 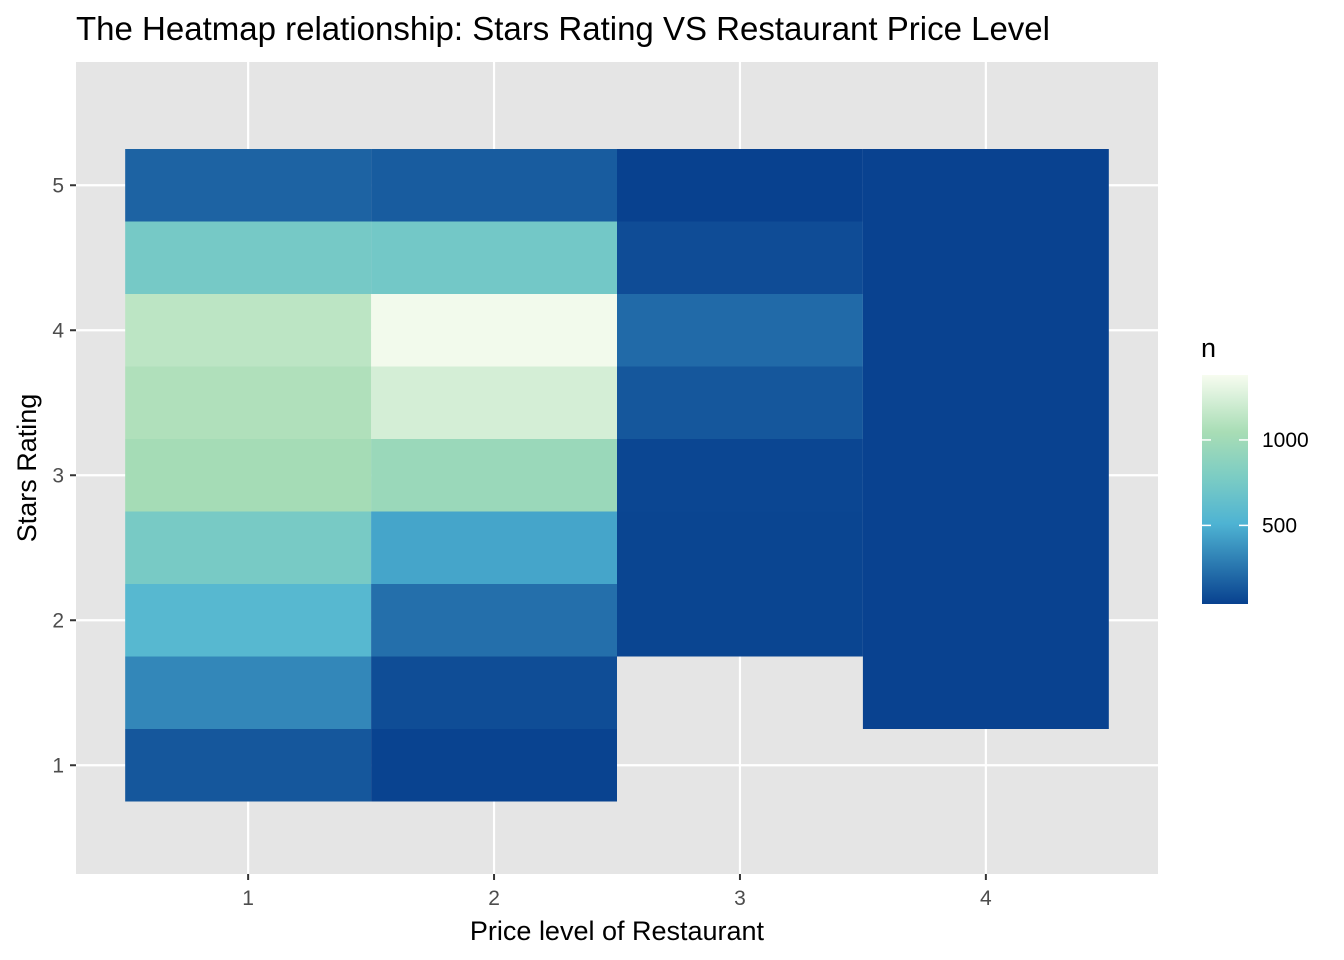 I want to click on y-axis-ticks: 1 2 3 4 5, so click(x=64, y=475).